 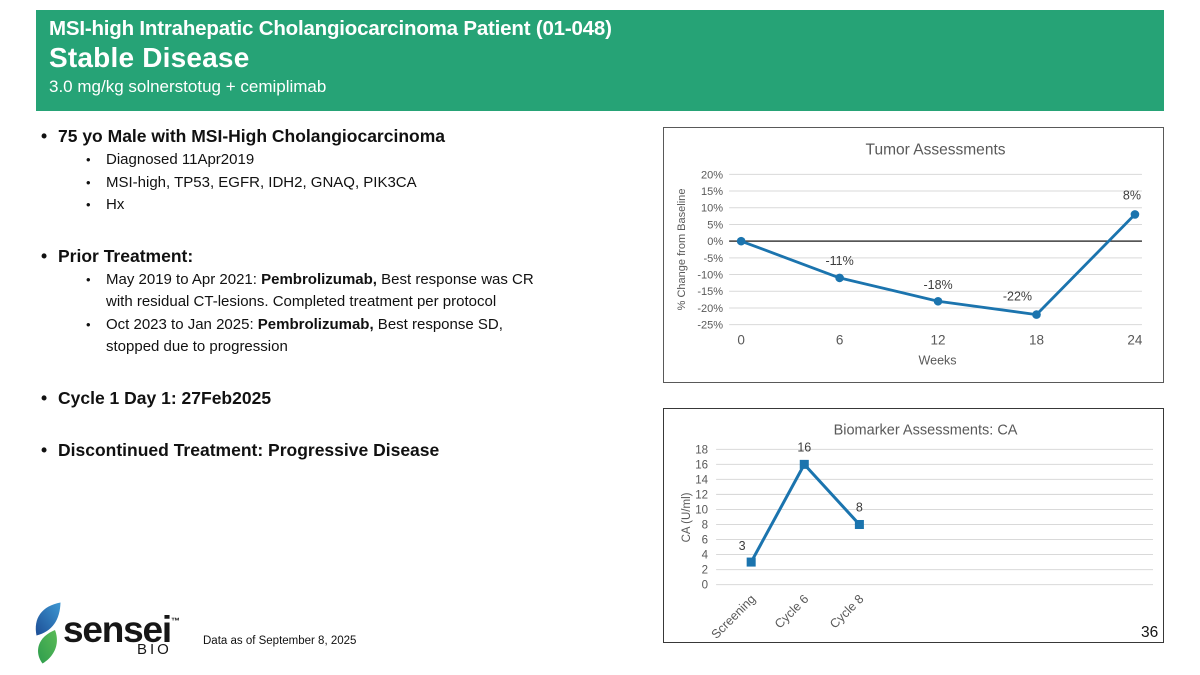 What do you see at coordinates (926, 430) in the screenshot?
I see `chart-title: Biomarker Assessments: CA` at bounding box center [926, 430].